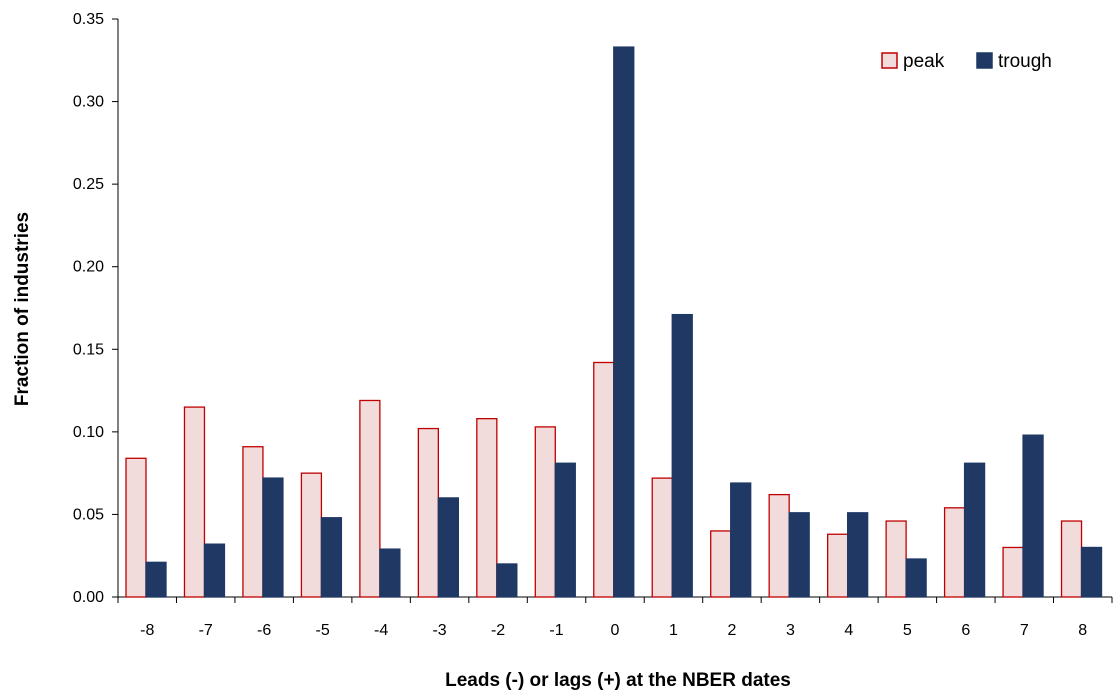 The width and height of the screenshot is (1116, 696). What do you see at coordinates (156, 579) in the screenshot?
I see `bar-trough--8` at bounding box center [156, 579].